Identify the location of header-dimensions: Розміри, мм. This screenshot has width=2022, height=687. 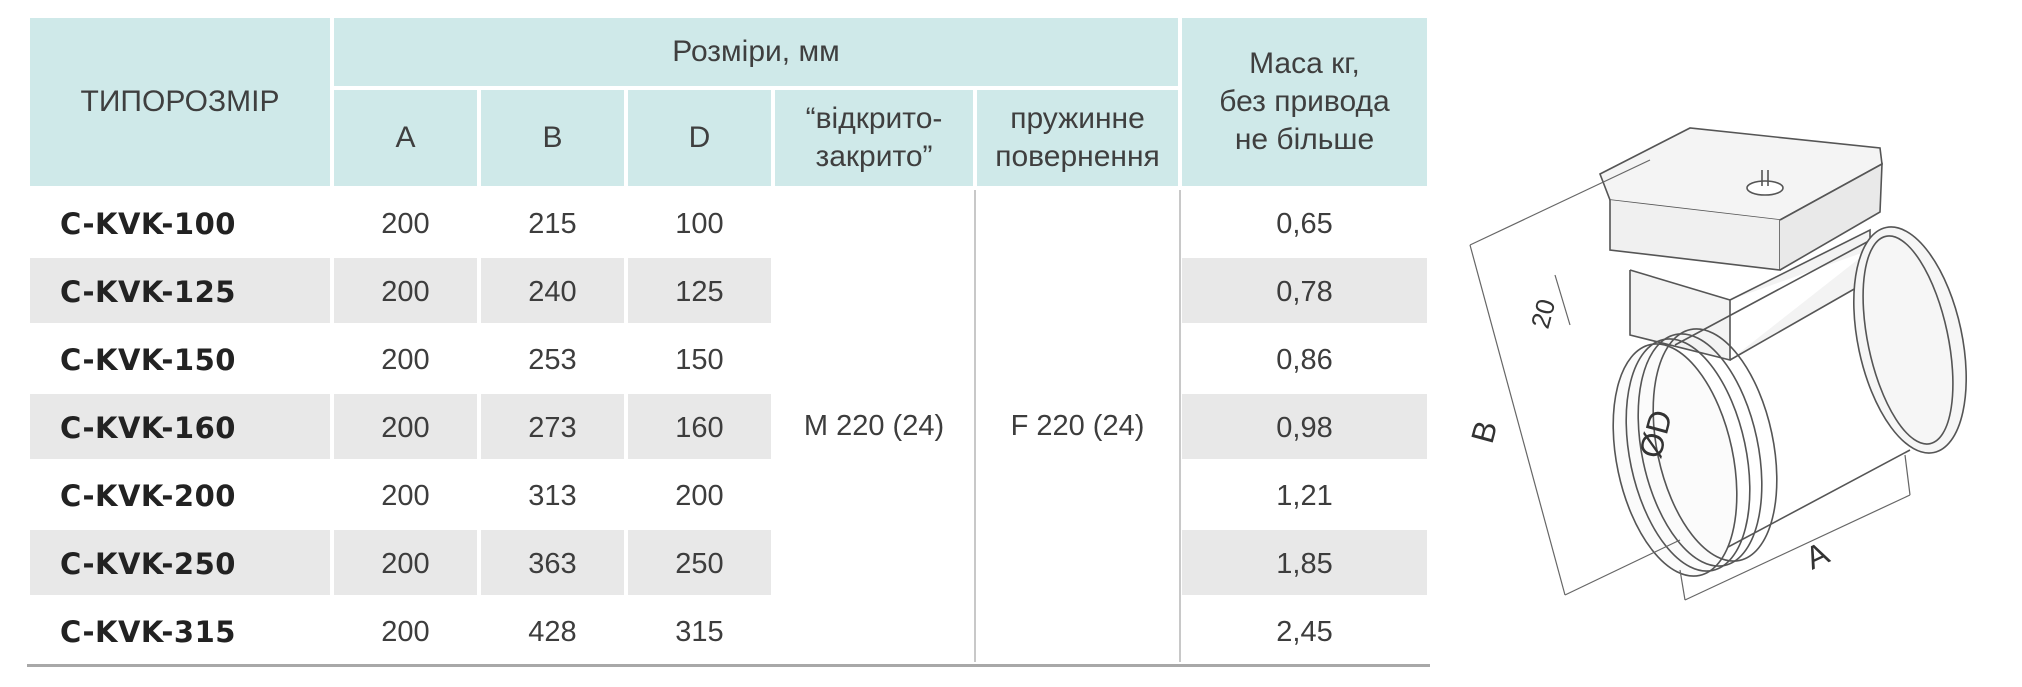
(756, 52).